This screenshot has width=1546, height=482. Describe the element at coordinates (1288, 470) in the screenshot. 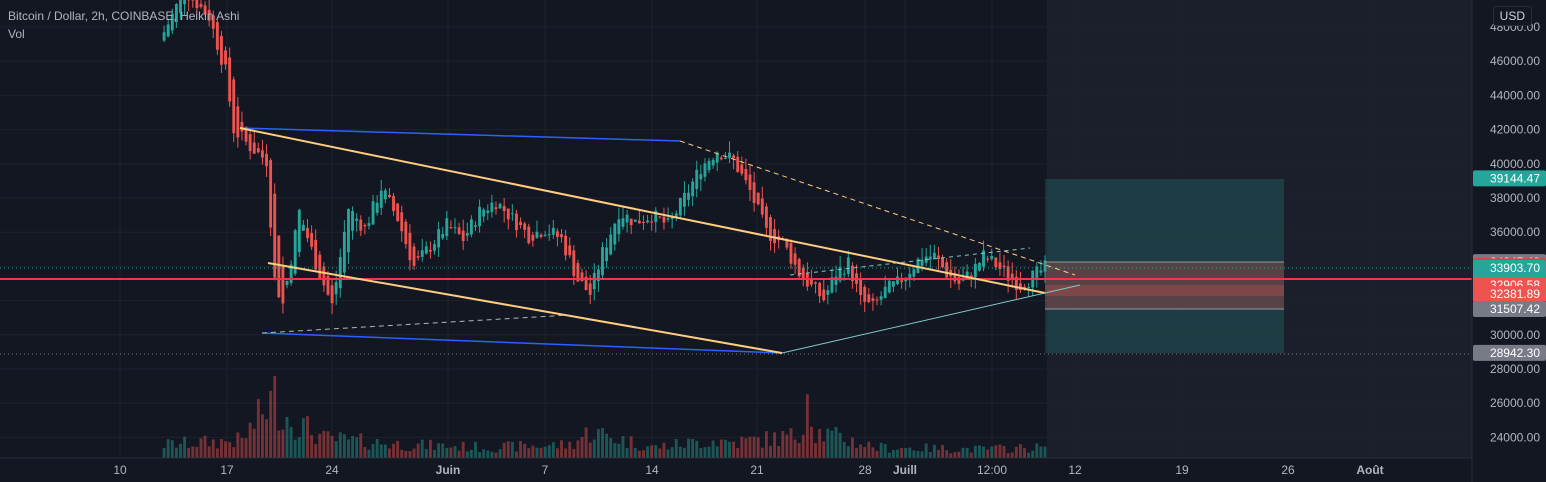

I see `time-tick-label: 26` at that location.